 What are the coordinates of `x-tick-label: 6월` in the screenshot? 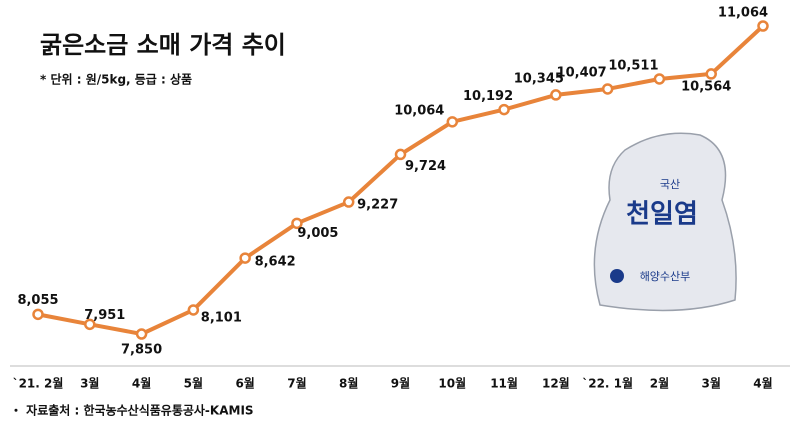 It's located at (244, 383).